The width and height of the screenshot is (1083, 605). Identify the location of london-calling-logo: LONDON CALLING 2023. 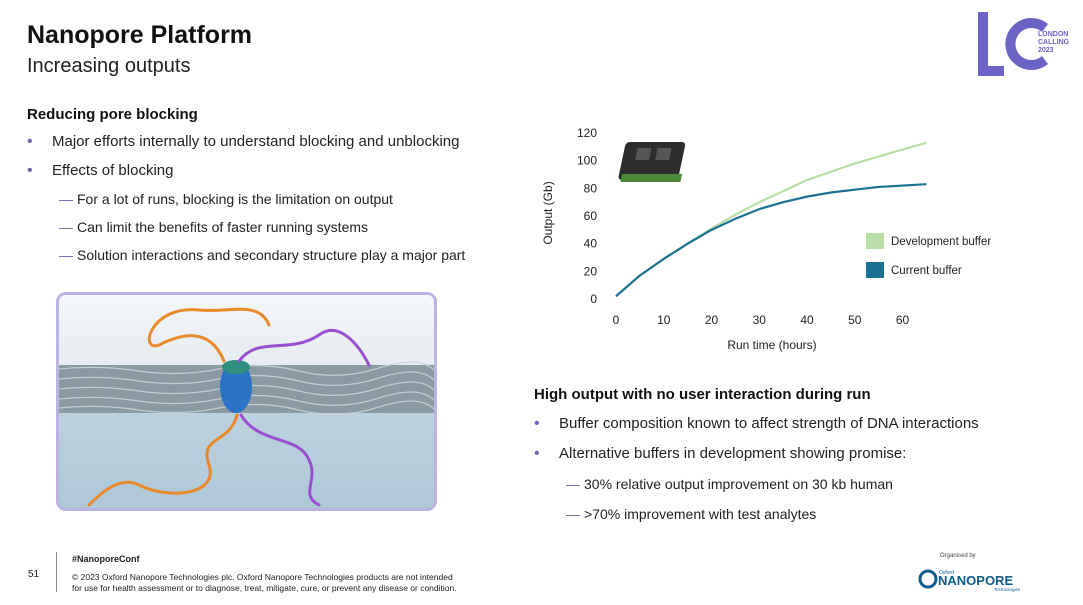
(1024, 44).